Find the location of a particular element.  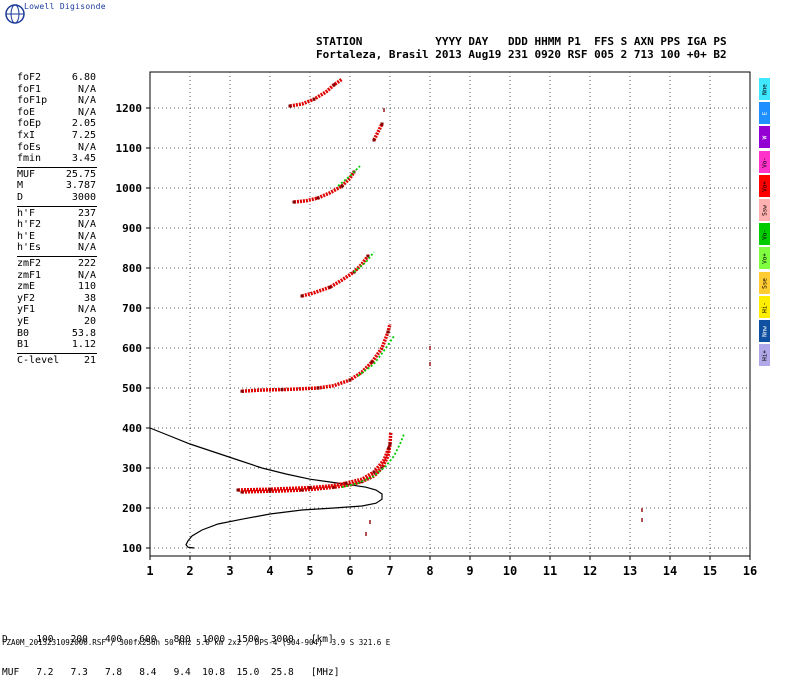

param-row: yE 20 is located at coordinates (50, 322).